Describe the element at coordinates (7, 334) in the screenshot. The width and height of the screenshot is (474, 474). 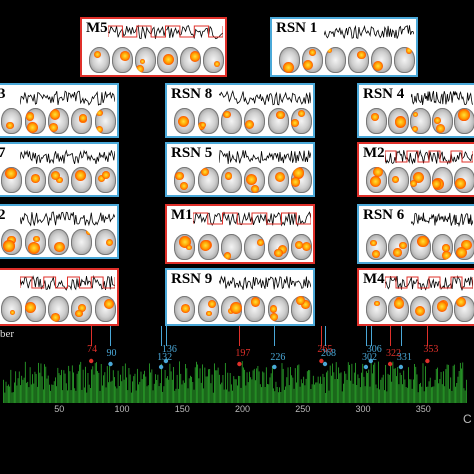
I see `axis-left-label: ber` at that location.